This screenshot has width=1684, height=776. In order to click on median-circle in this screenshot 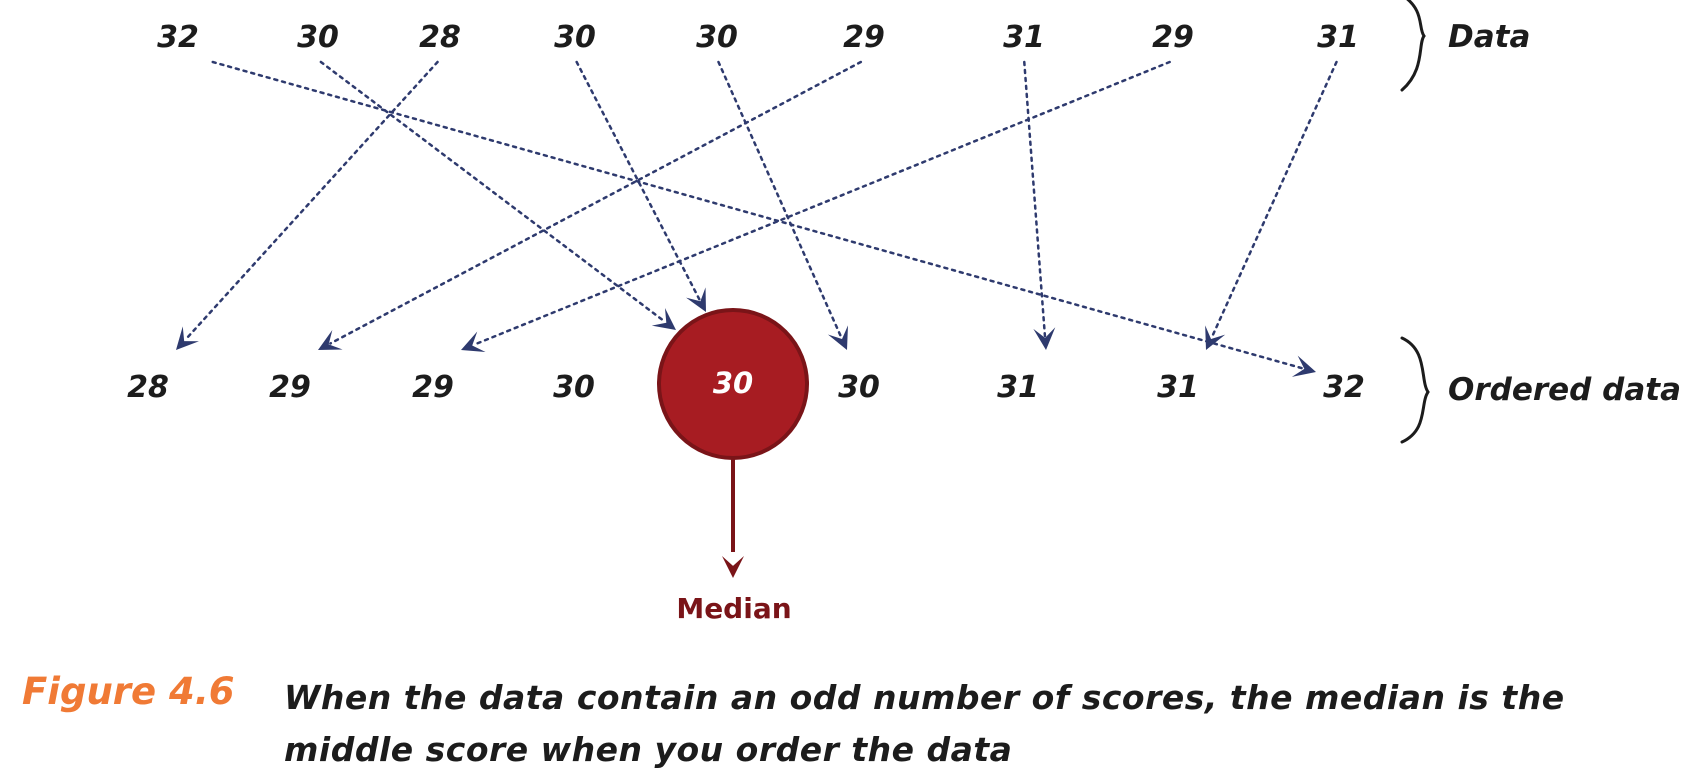, I will do `click(733, 384)`.